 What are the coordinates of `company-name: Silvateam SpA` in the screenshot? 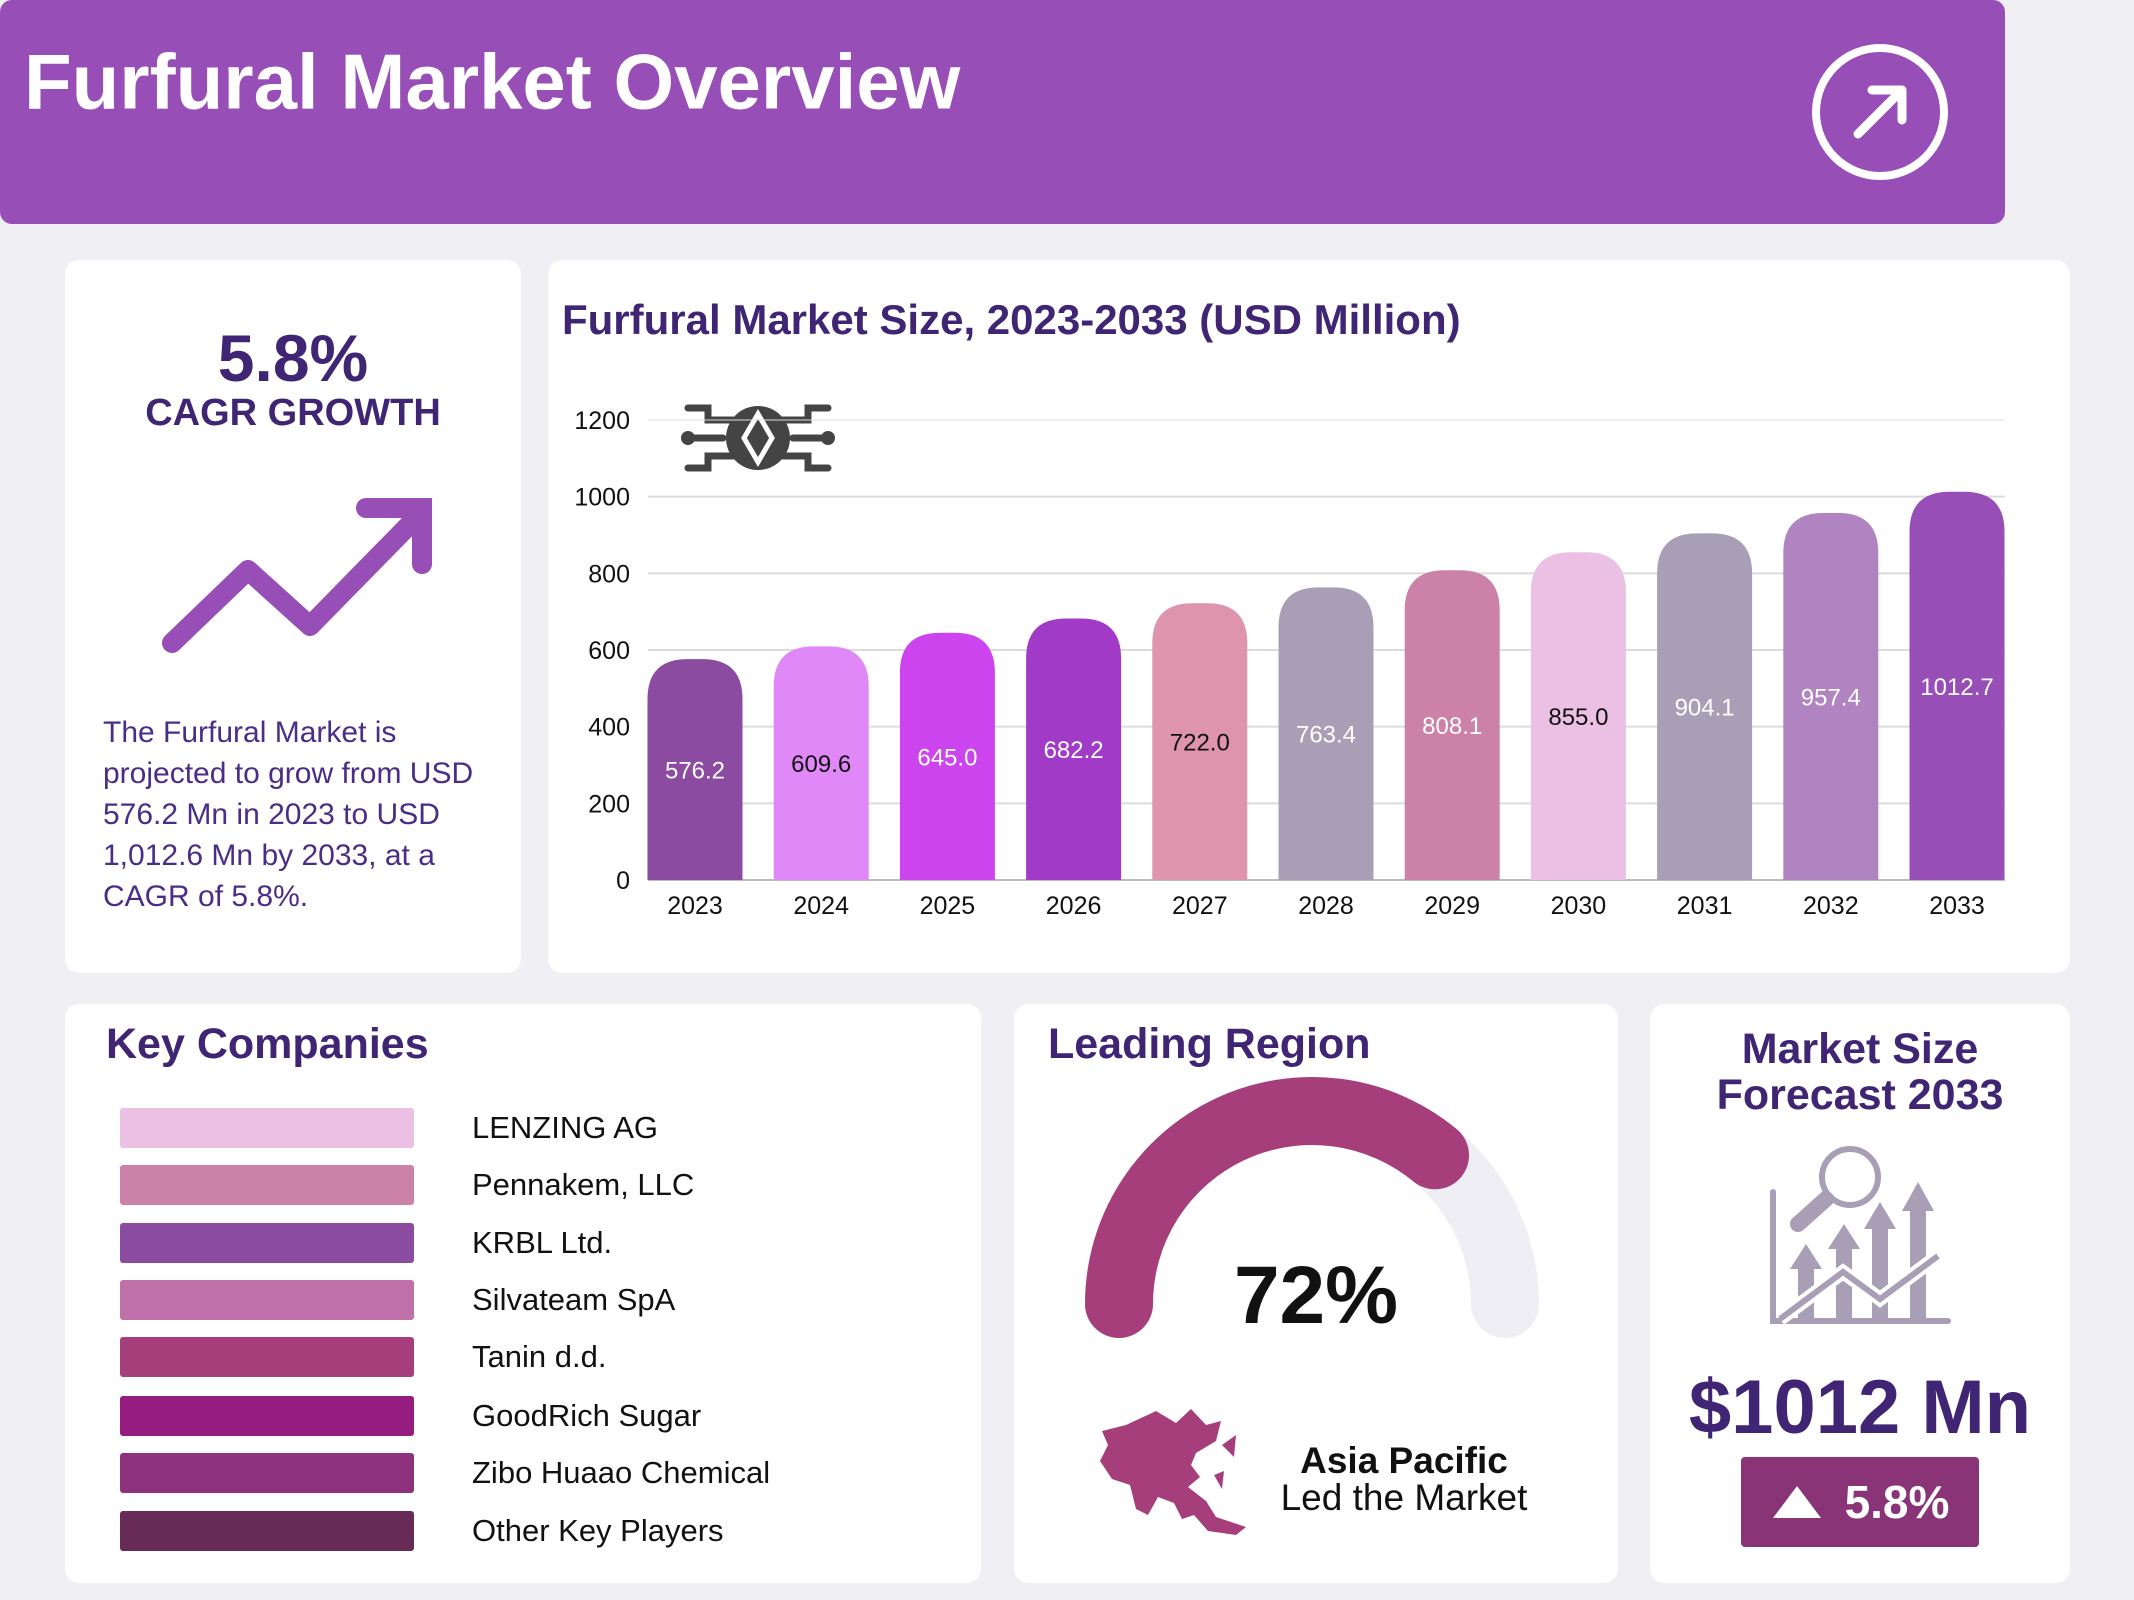 It's located at (574, 1299).